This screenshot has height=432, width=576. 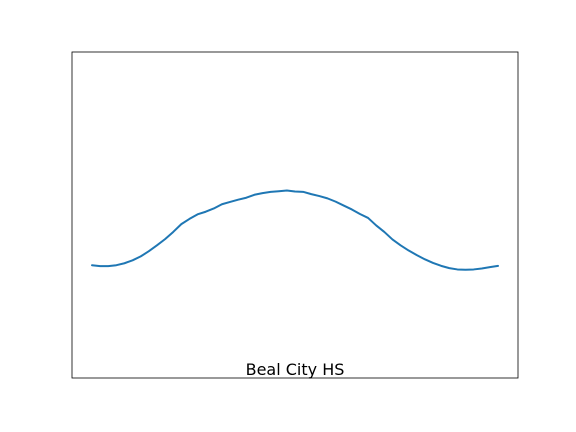 I want to click on series-layer, so click(x=295, y=230).